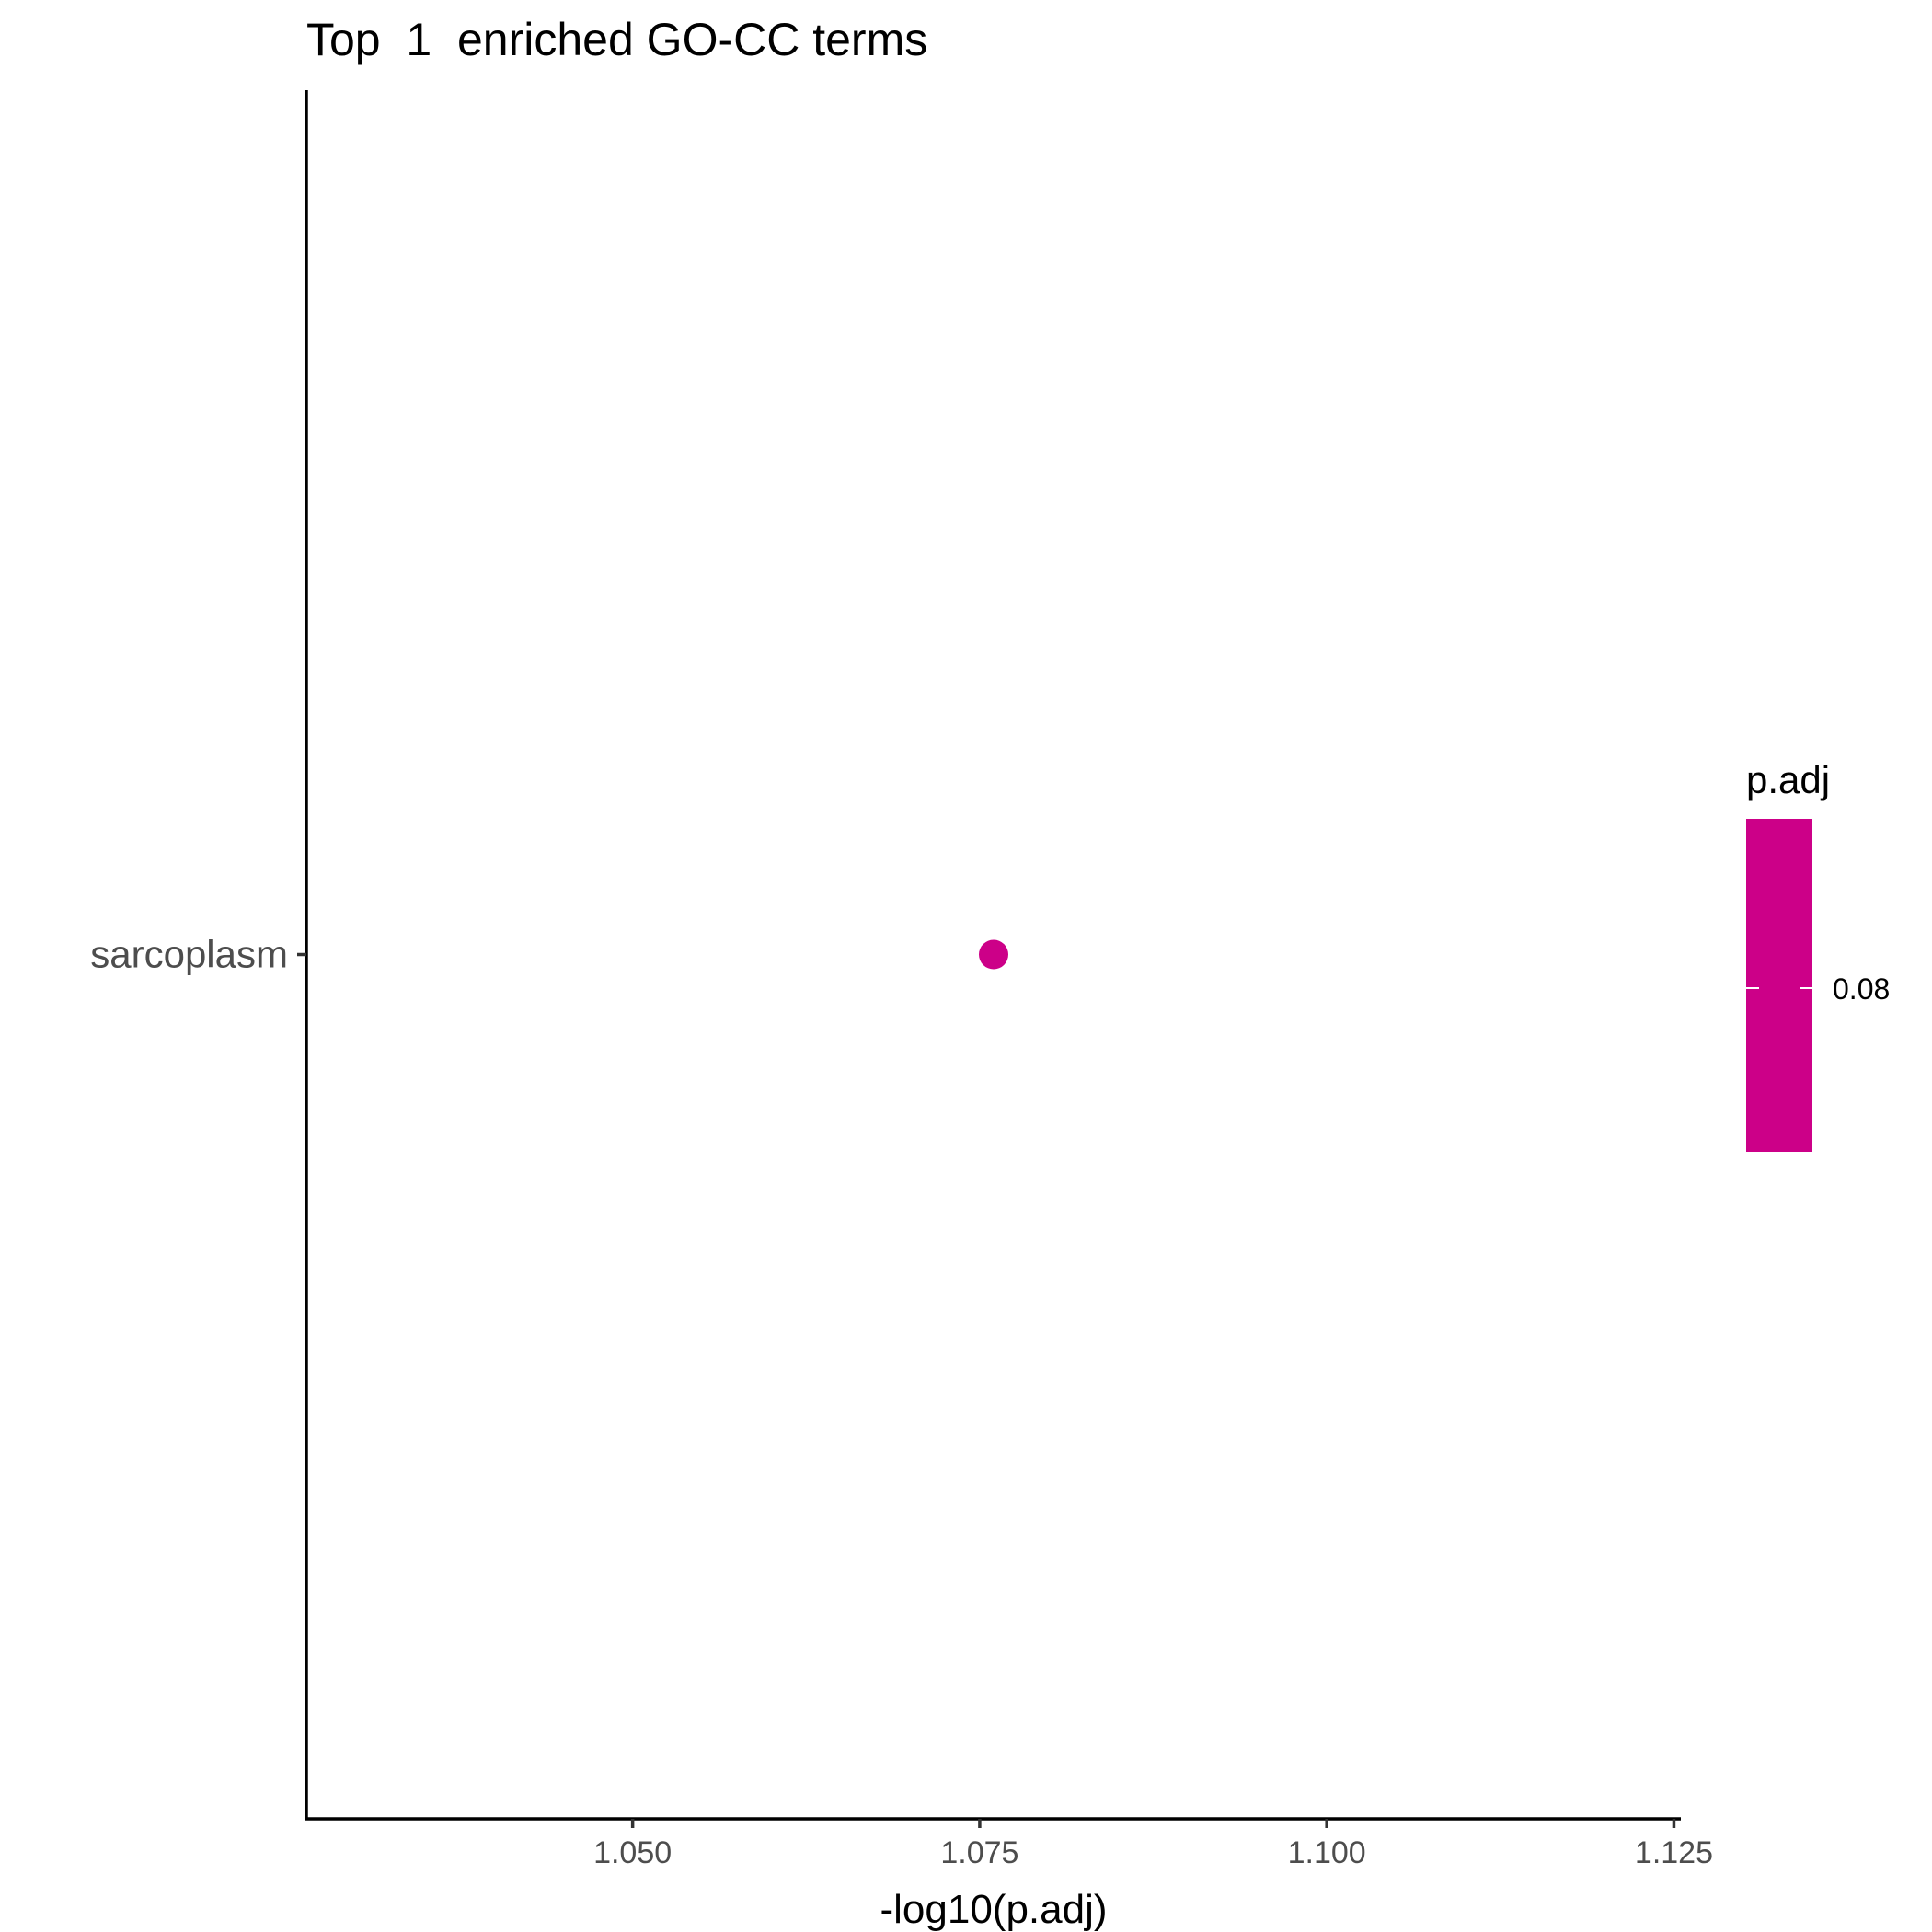  I want to click on x-tick-label: 1.125, so click(1674, 1852).